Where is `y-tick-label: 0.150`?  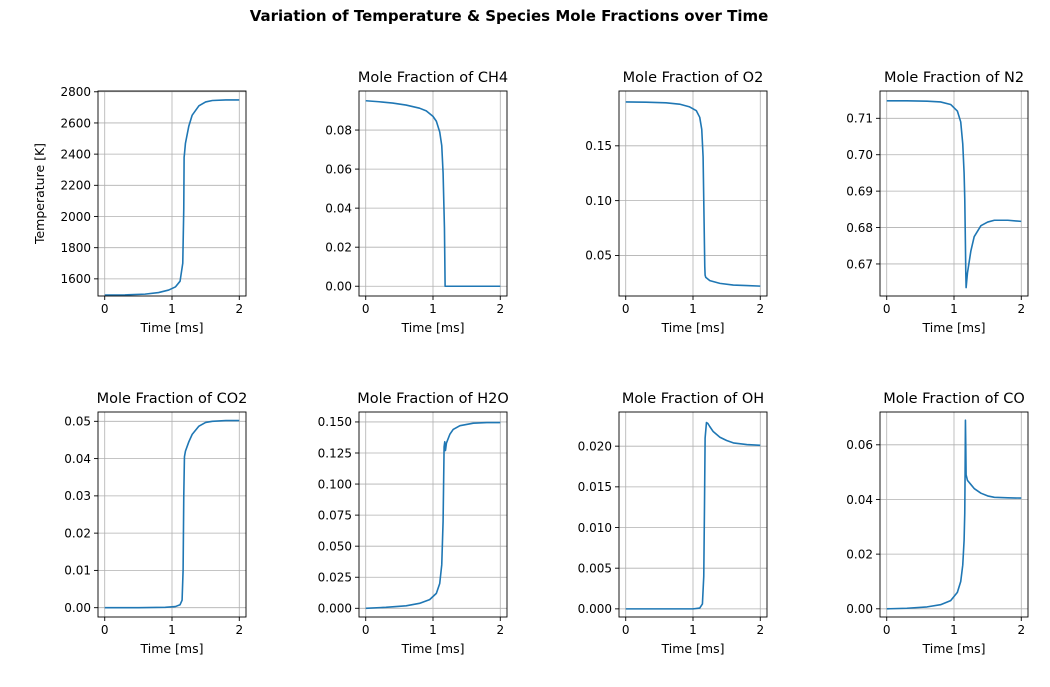 y-tick-label: 0.150 is located at coordinates (335, 422).